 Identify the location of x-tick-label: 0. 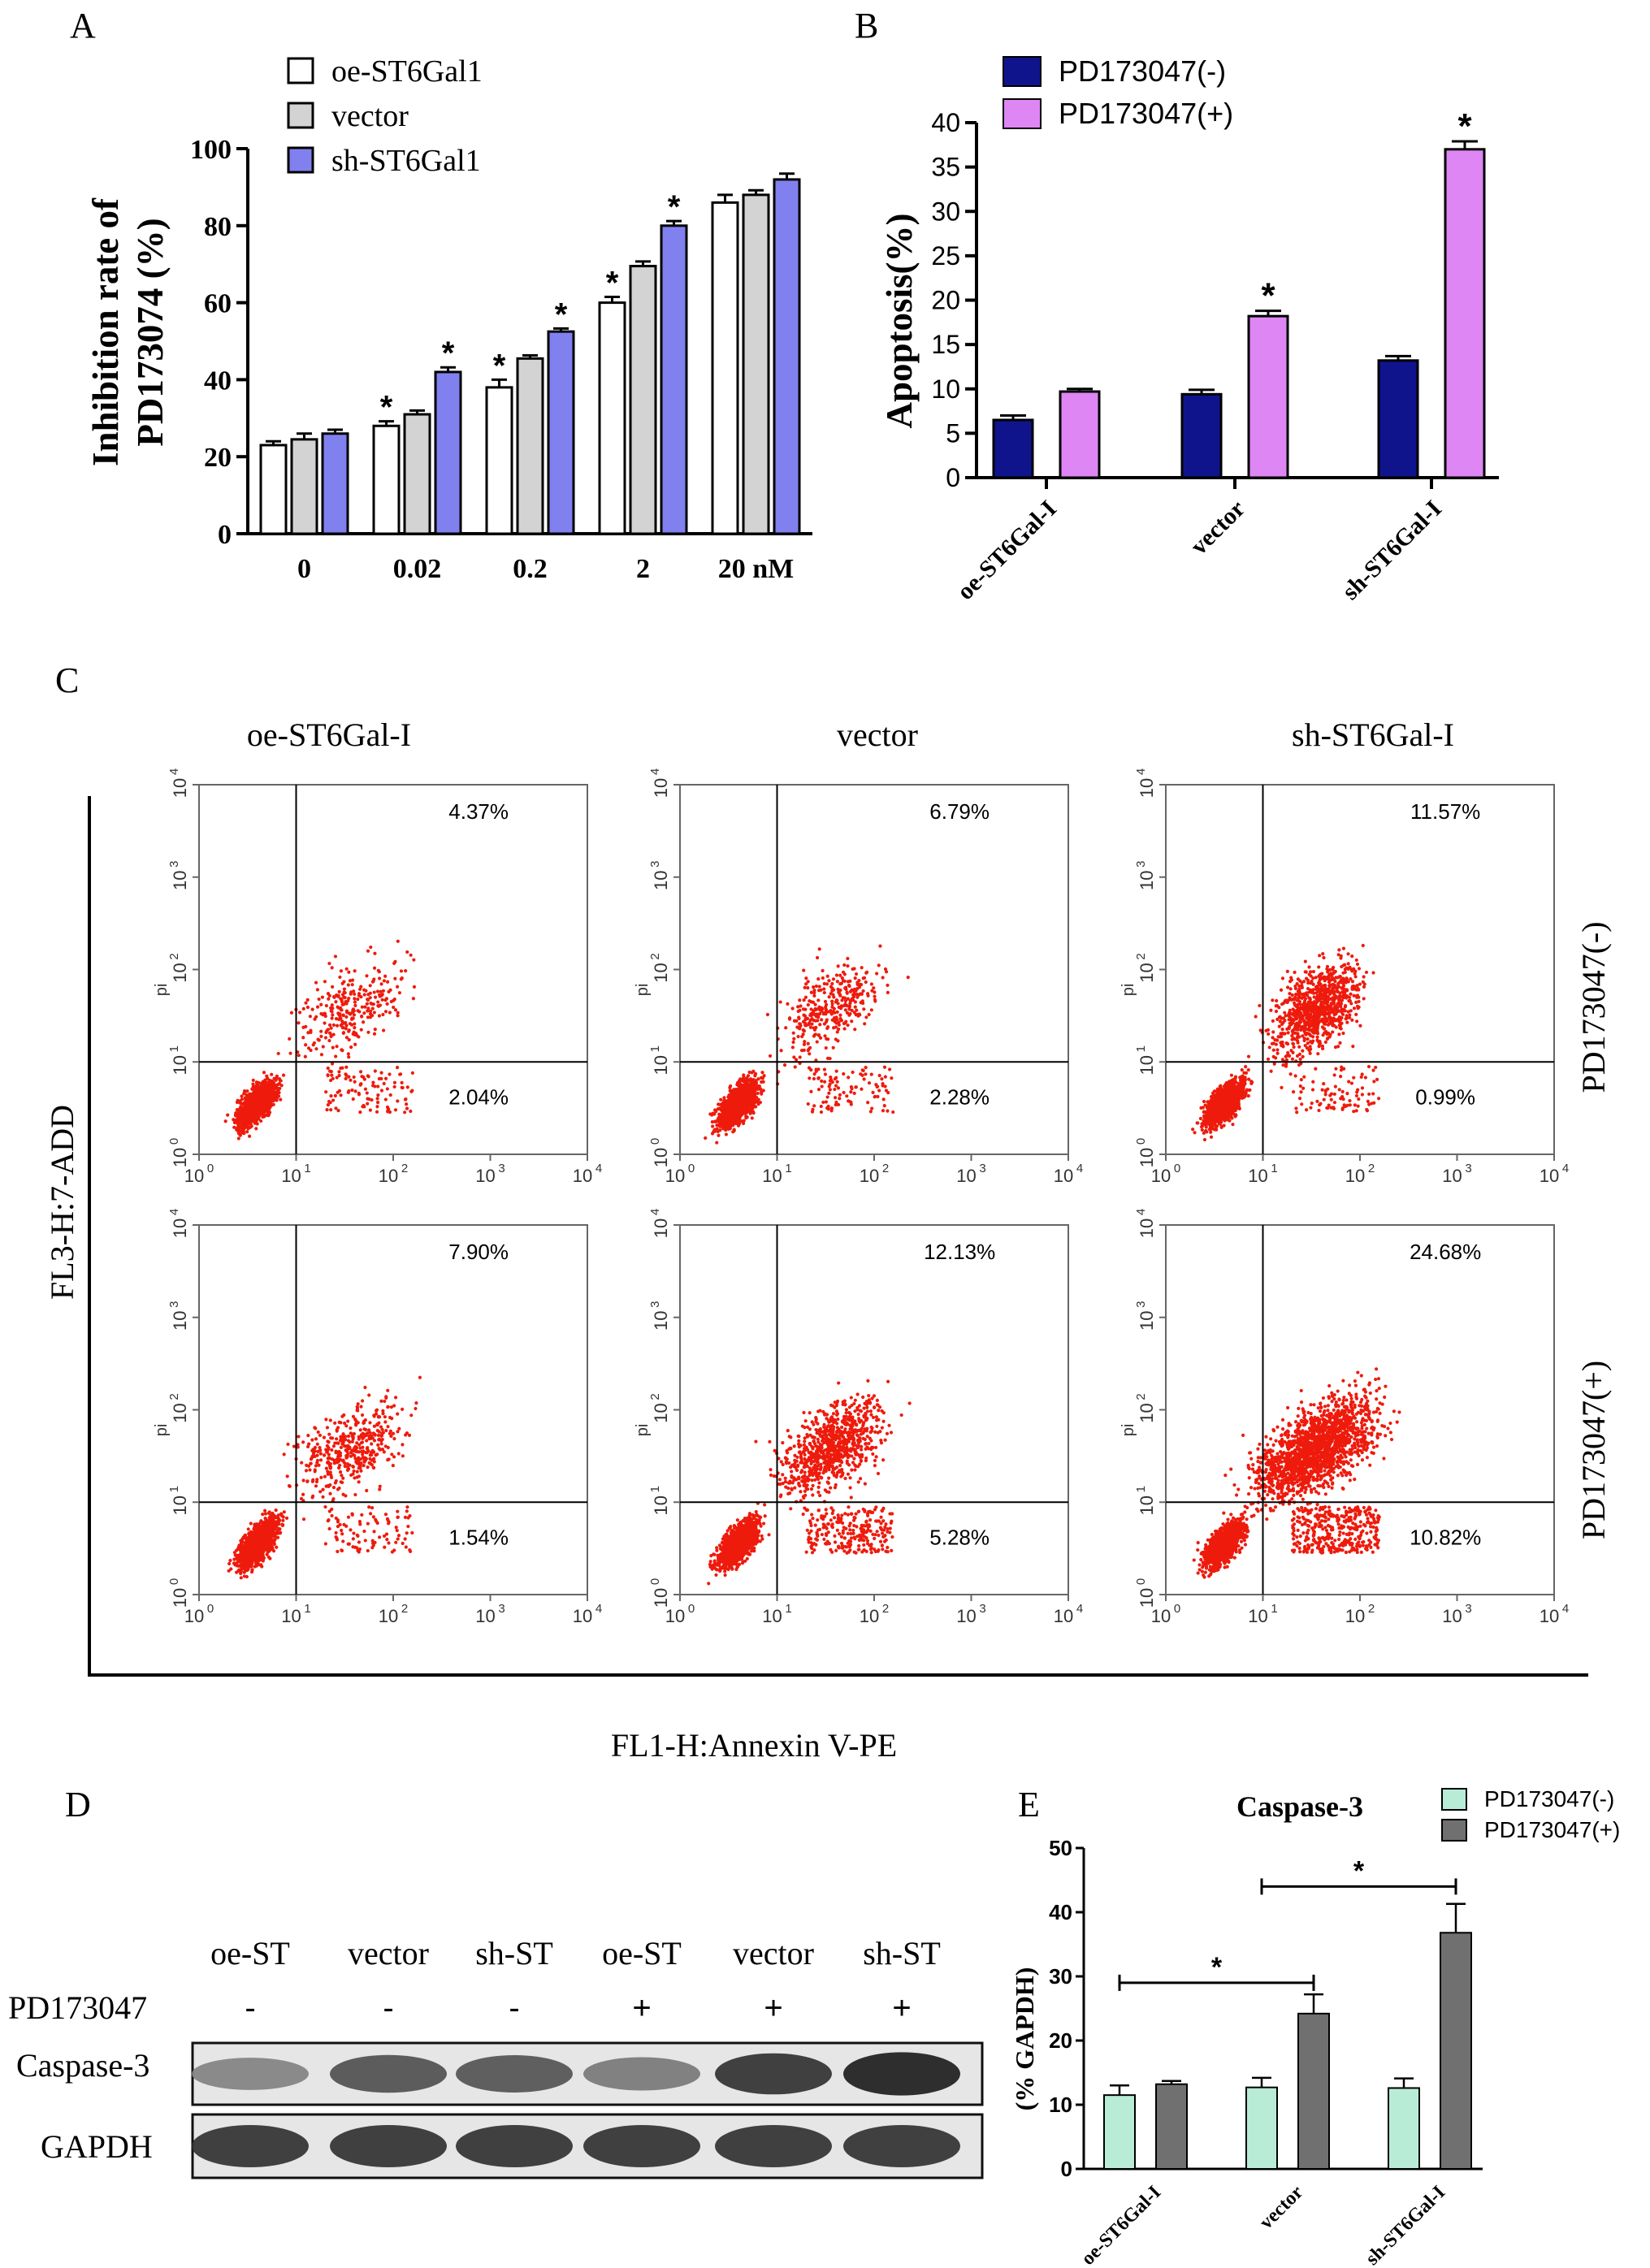
(304, 569).